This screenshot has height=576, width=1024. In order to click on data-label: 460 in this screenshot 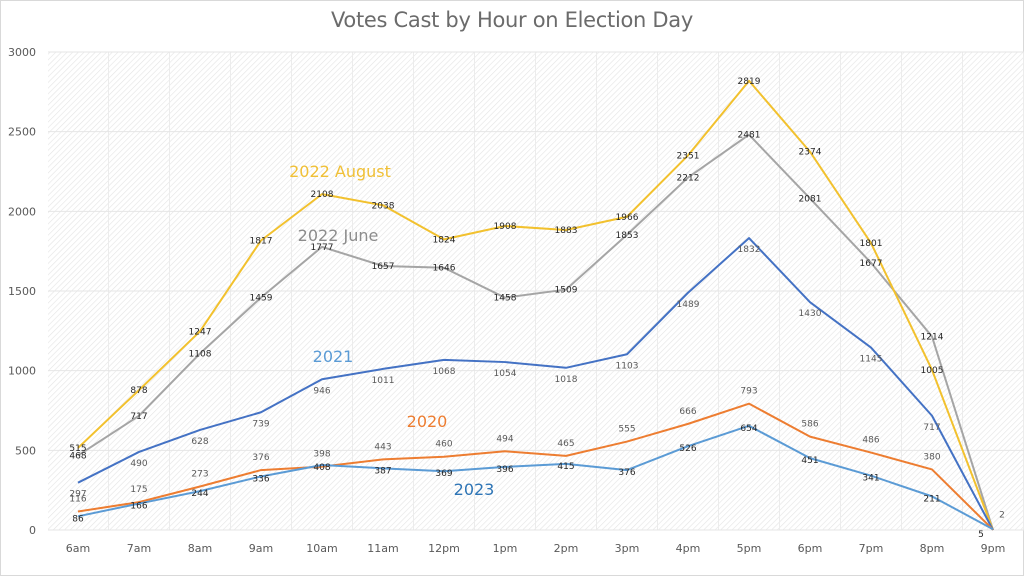, I will do `click(443, 445)`.